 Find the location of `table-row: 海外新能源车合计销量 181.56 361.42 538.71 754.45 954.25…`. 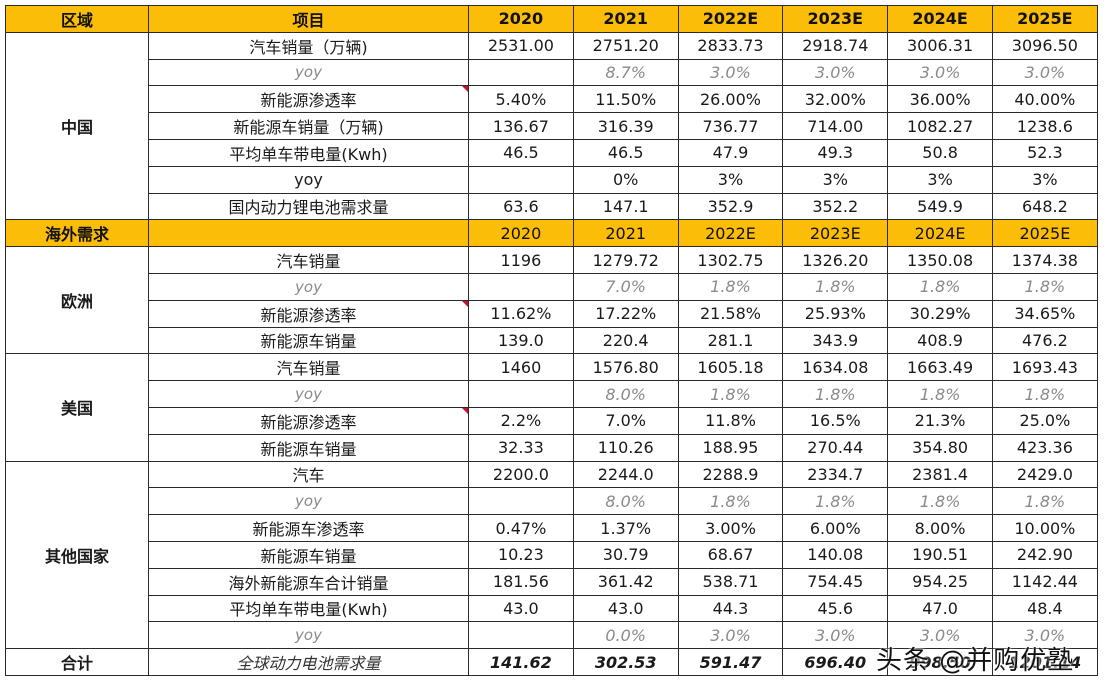

table-row: 海外新能源车合计销量 181.56 361.42 538.71 754.45 954.25… is located at coordinates (552, 581).